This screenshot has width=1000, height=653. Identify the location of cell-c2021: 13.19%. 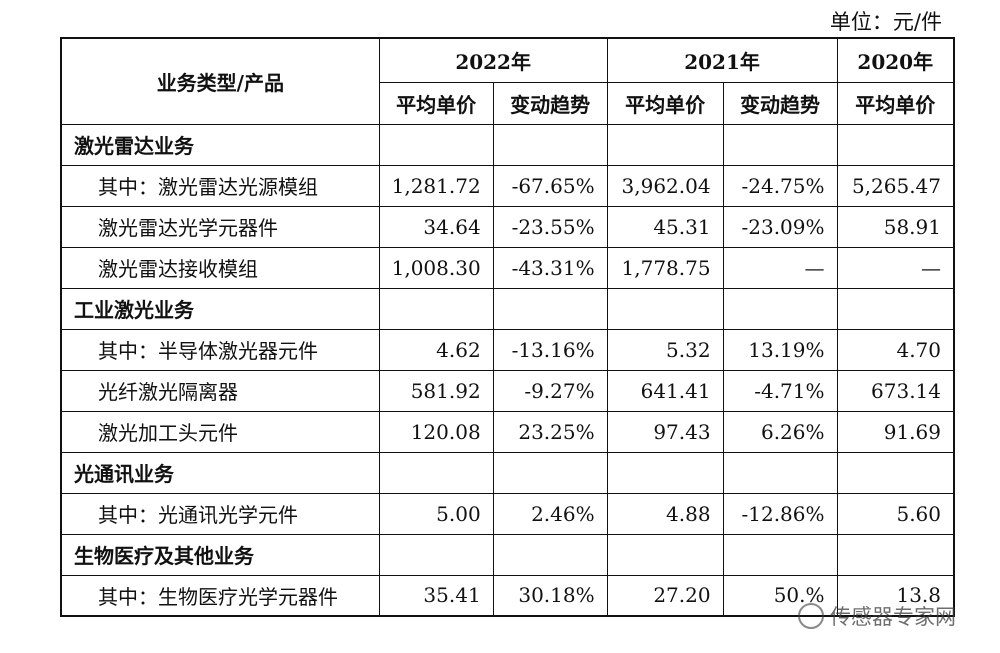
(780, 349).